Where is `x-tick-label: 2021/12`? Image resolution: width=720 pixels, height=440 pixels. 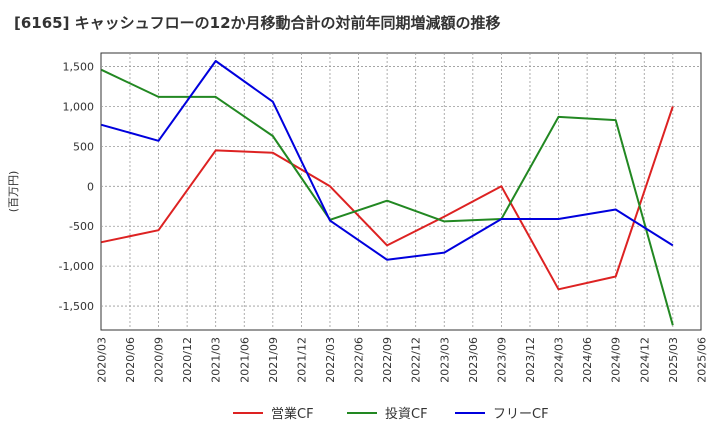 x-tick-label: 2021/12 is located at coordinates (301, 360).